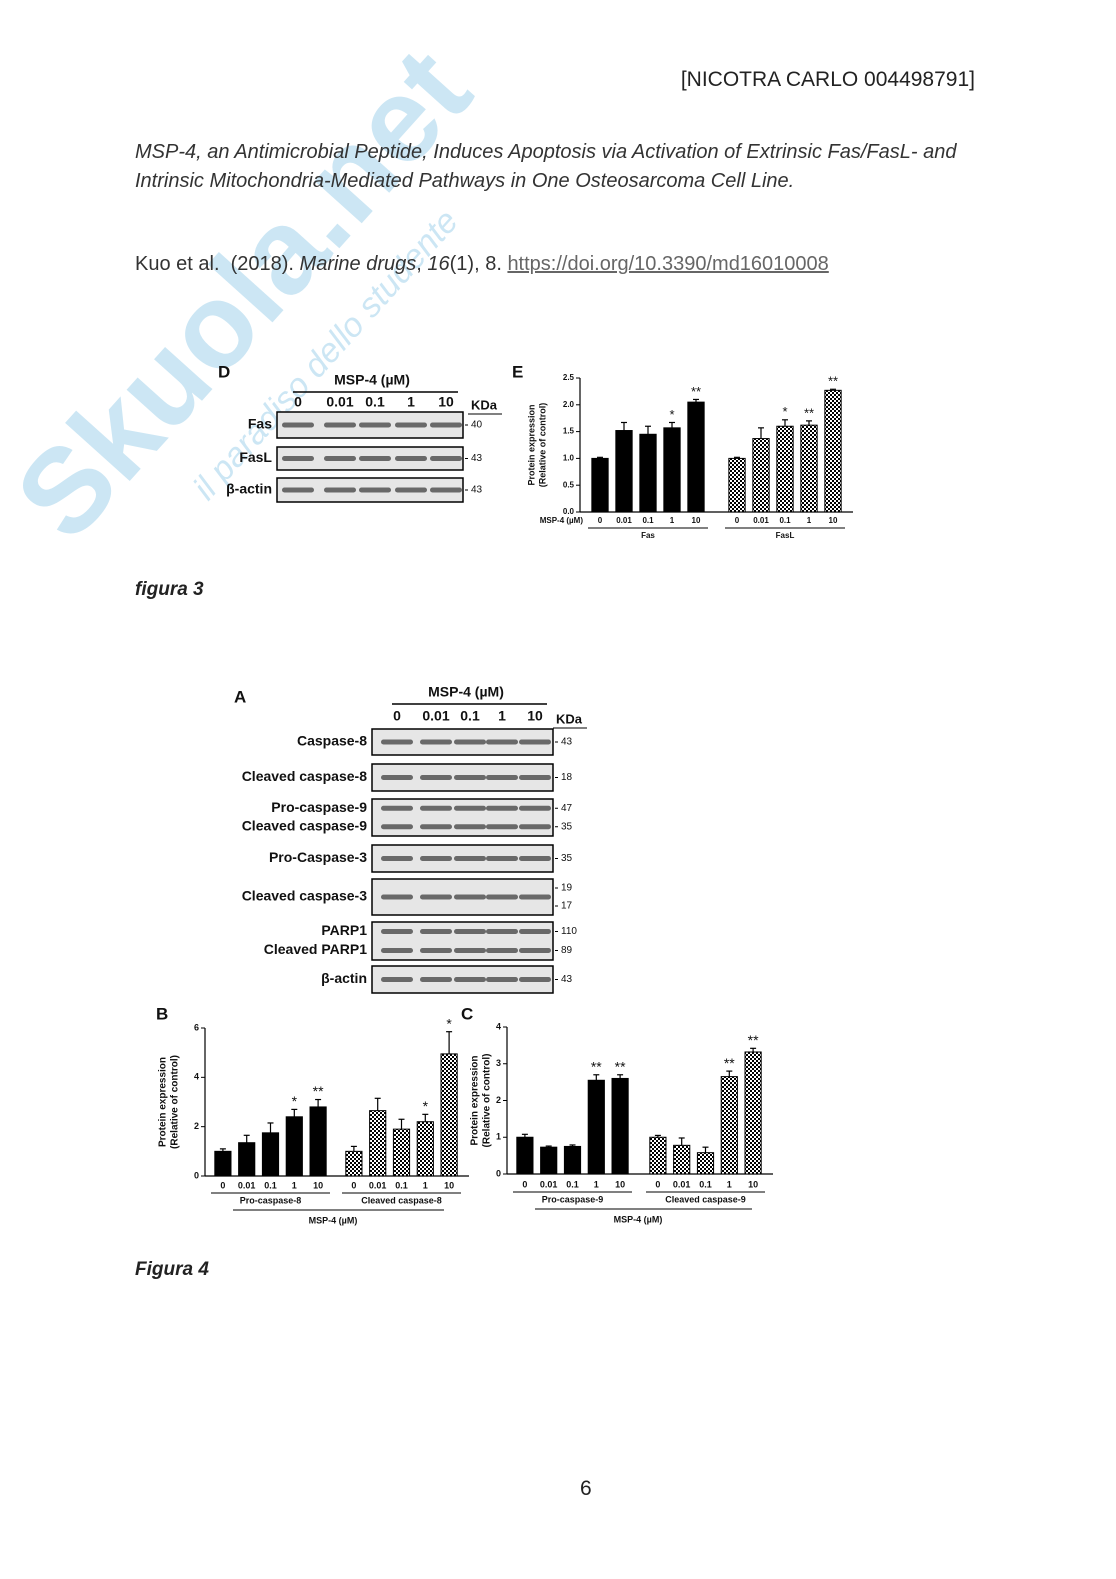 The height and width of the screenshot is (1579, 1116). What do you see at coordinates (467, 1013) in the screenshot?
I see `panel-letter: C` at bounding box center [467, 1013].